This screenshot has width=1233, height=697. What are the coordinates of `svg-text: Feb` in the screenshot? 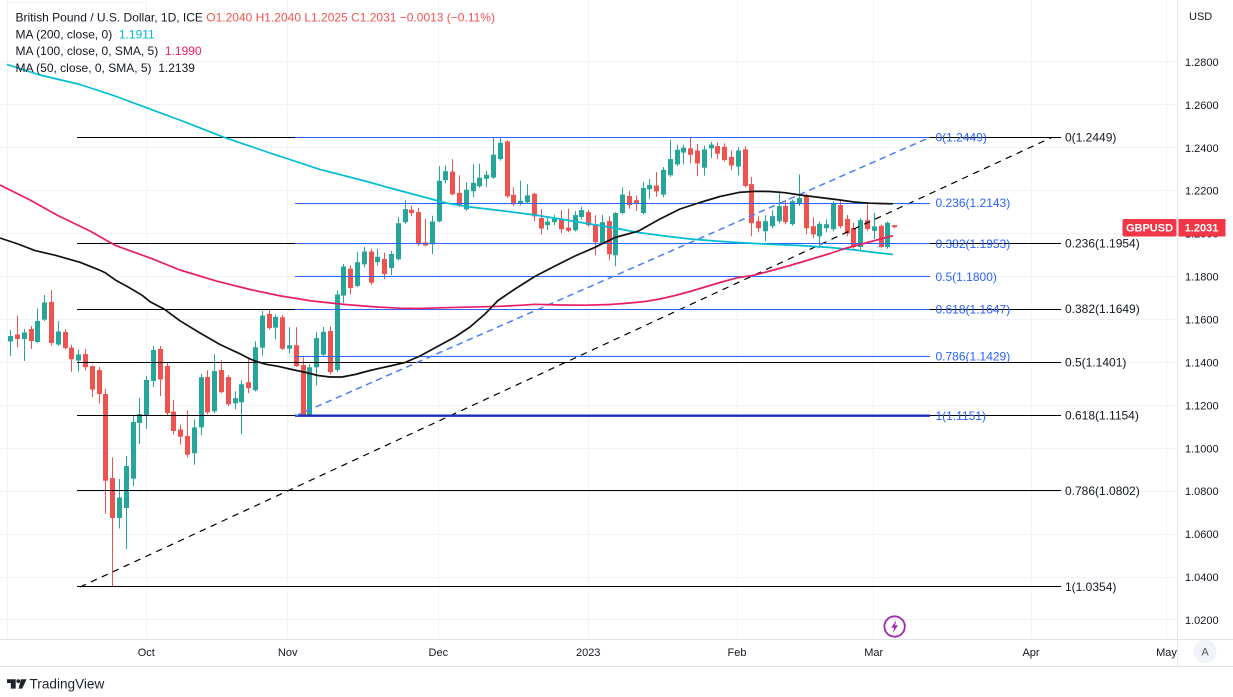 It's located at (737, 653).